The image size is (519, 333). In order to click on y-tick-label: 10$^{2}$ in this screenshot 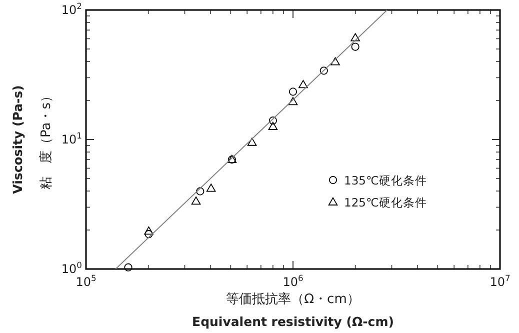, I will do `click(71, 9)`.